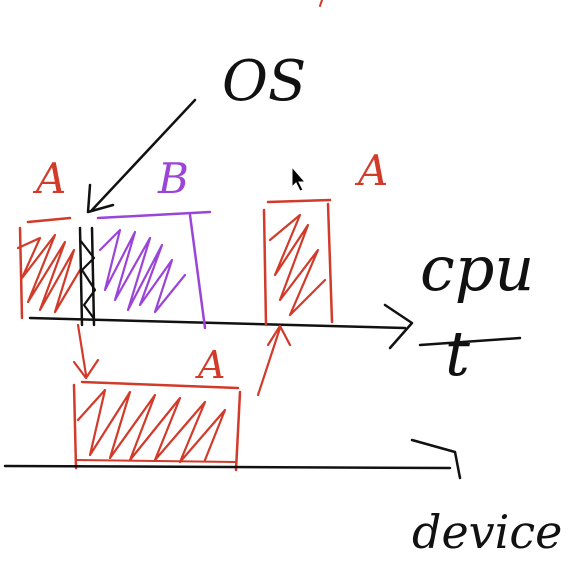 The width and height of the screenshot is (571, 577). Describe the element at coordinates (157, 426) in the screenshot. I see `device-burst-a` at that location.